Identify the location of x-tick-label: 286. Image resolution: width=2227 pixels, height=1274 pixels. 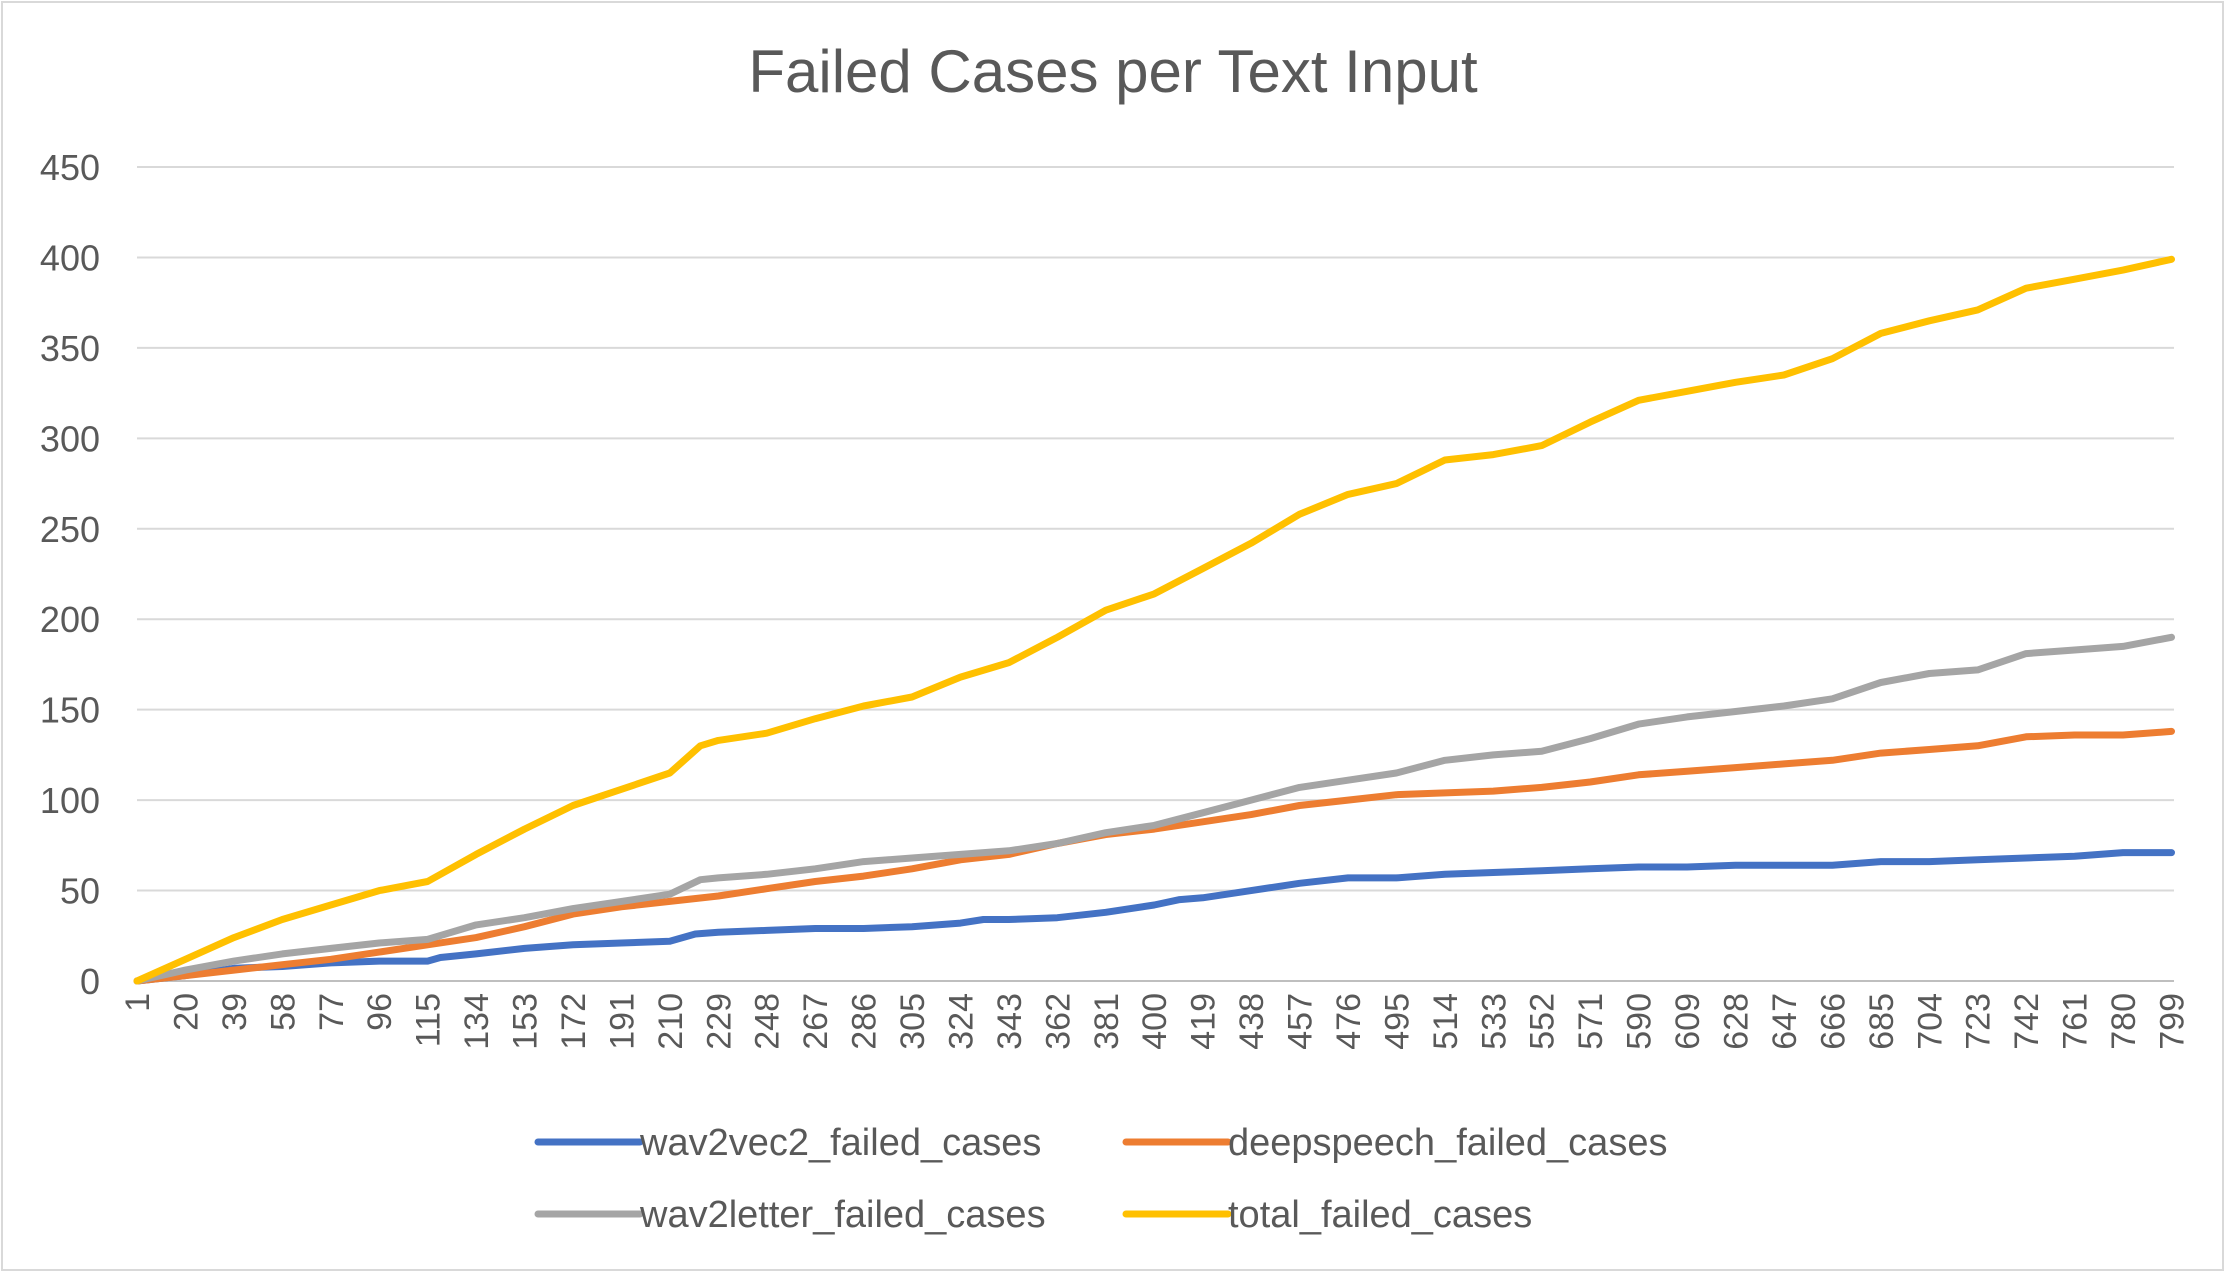
(865, 1021).